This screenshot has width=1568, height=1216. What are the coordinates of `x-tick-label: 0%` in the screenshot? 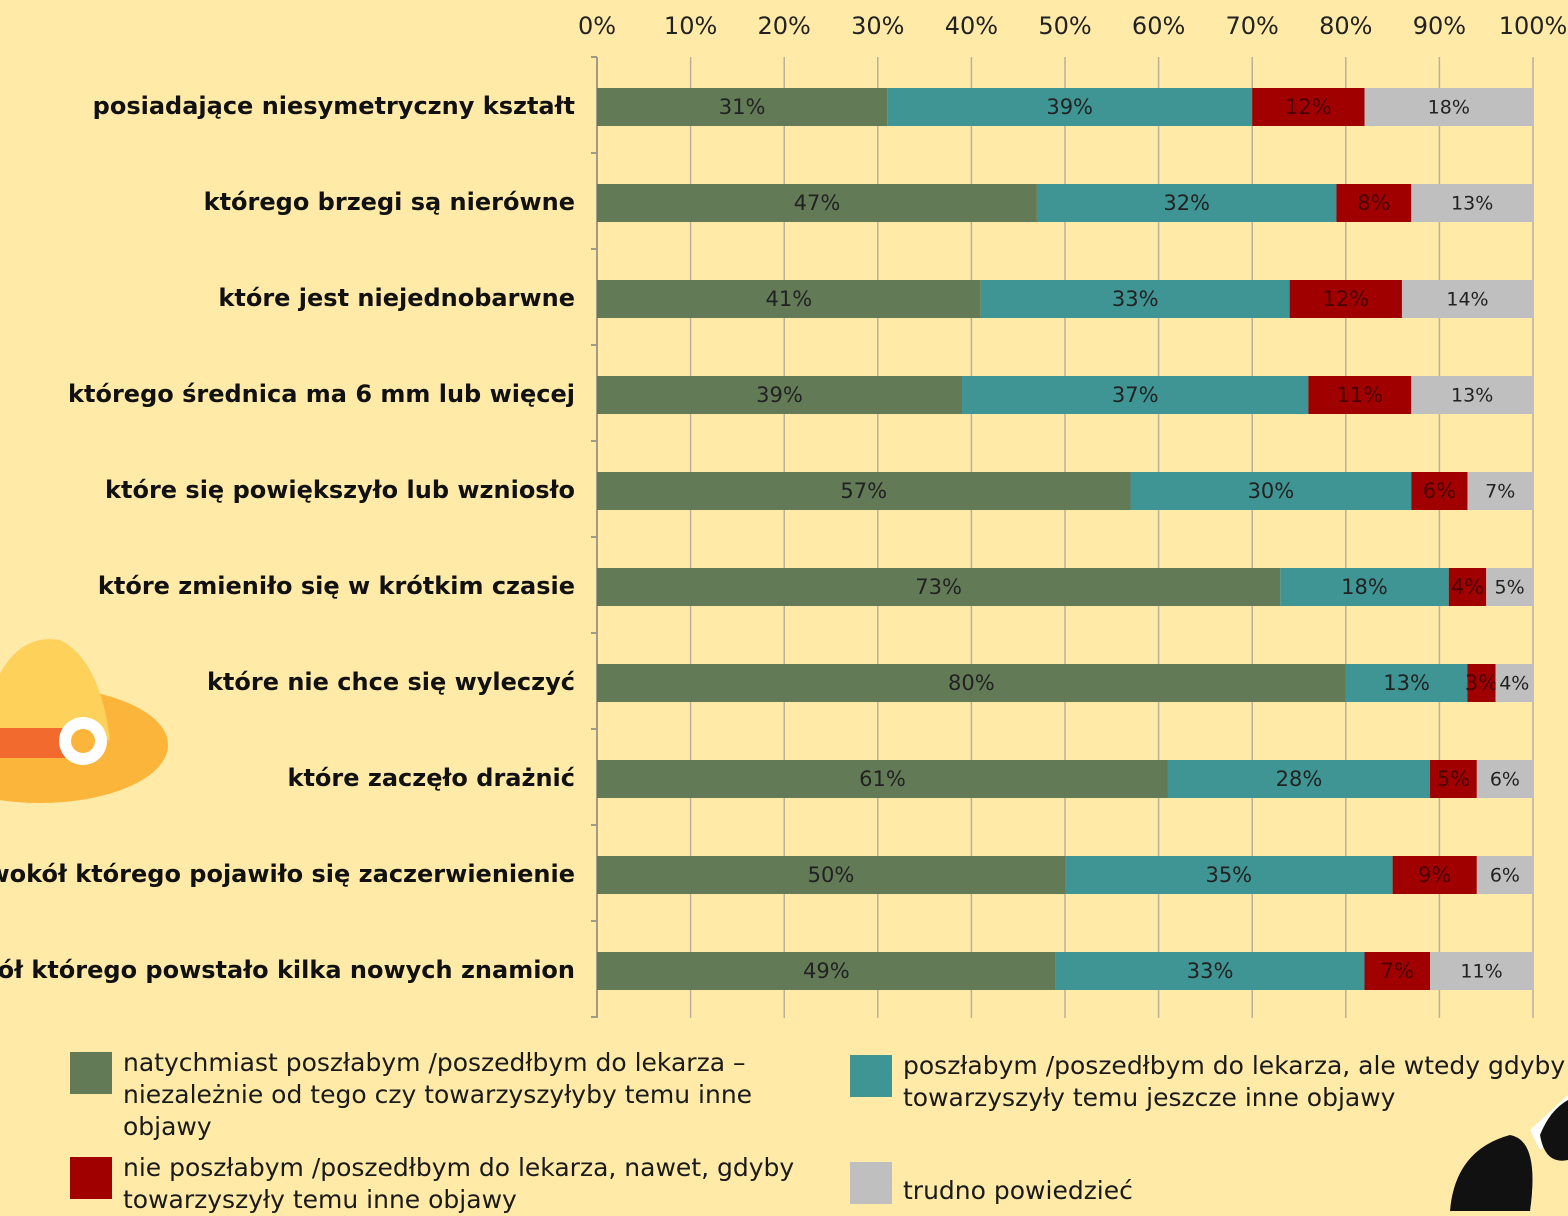 It's located at (597, 26).